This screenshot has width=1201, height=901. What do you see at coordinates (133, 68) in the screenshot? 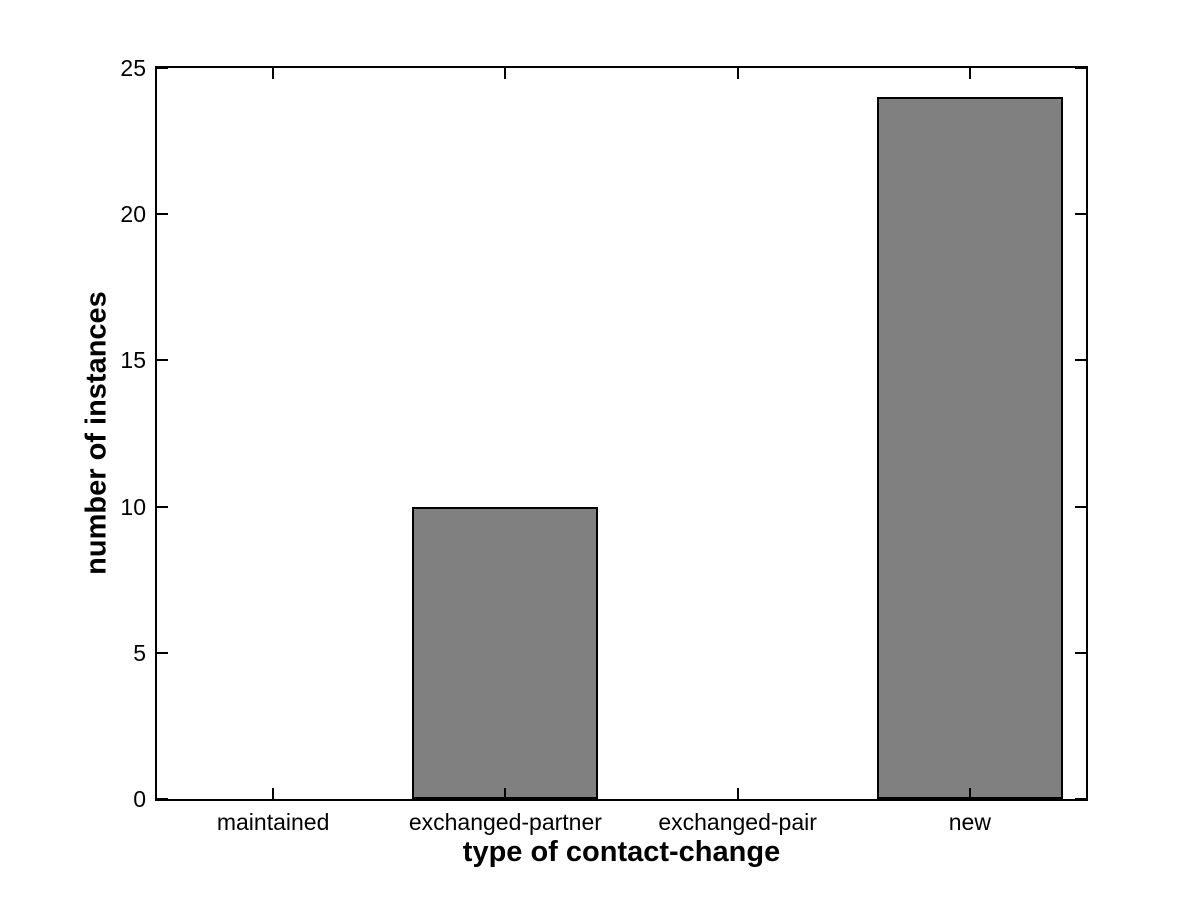
I see `y-tick-label-25: 25` at bounding box center [133, 68].